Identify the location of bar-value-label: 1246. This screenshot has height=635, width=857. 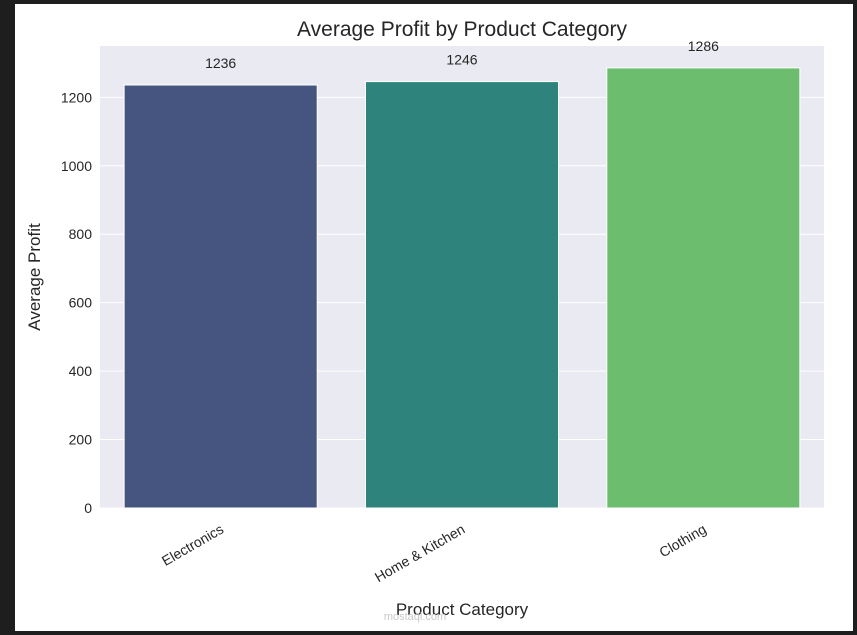
(461, 60).